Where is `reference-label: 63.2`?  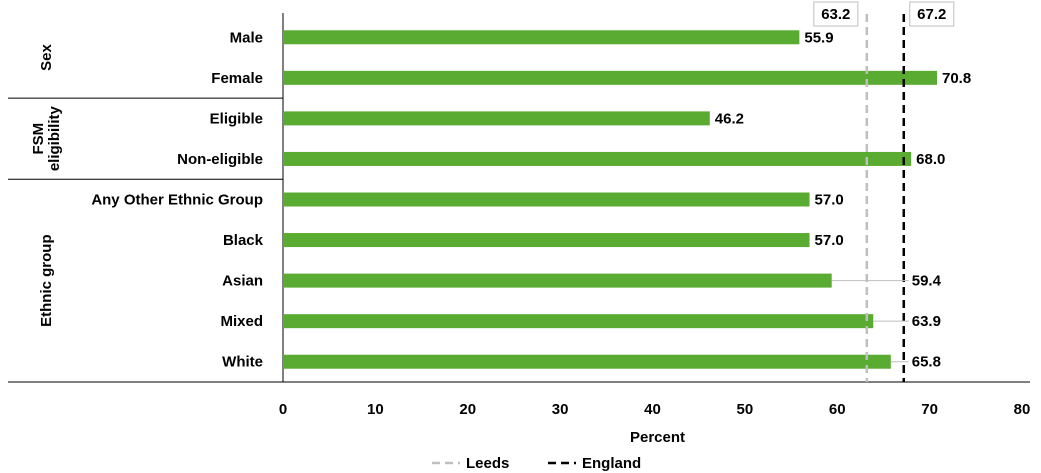
reference-label: 63.2 is located at coordinates (835, 14).